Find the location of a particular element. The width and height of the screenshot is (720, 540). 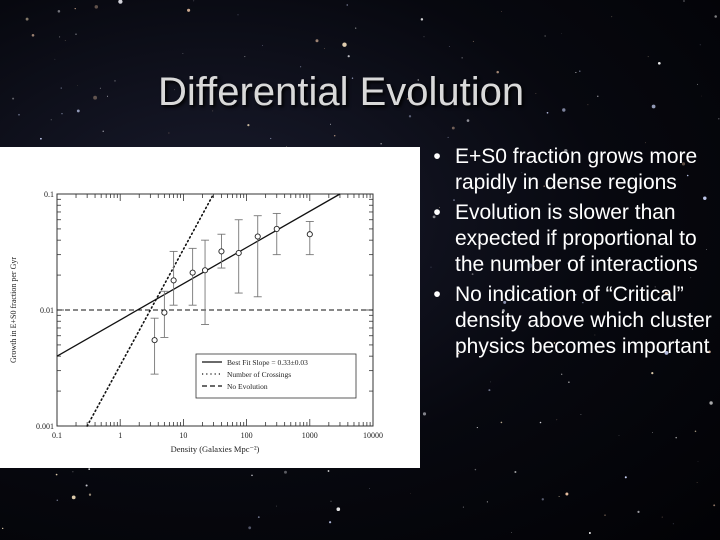

y-tick-label: 0.001 is located at coordinates (45, 426).